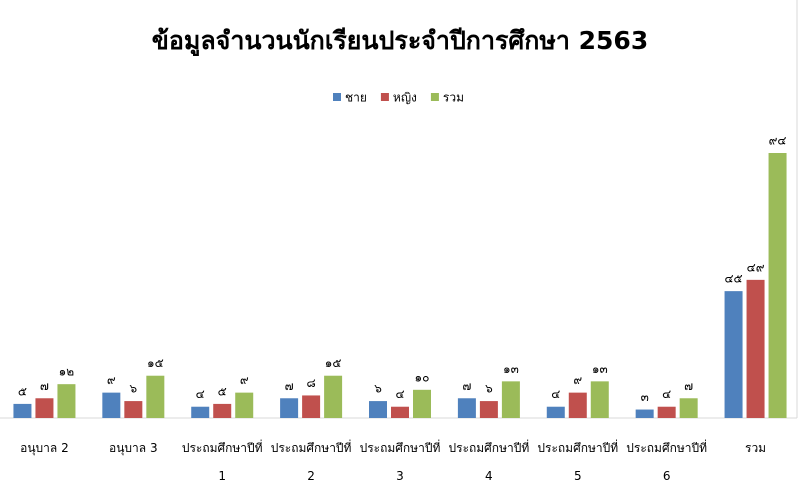  I want to click on x-tick-label: ประถมศึกษาปีที่ 4, so click(489, 462).